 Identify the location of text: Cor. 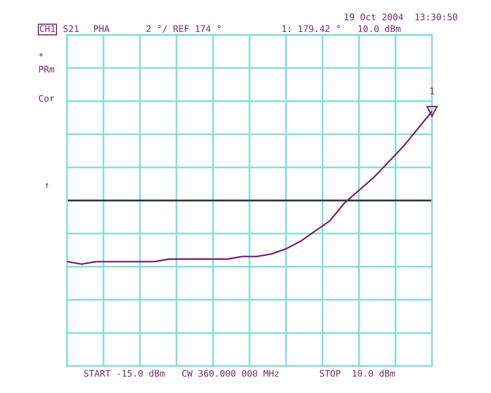
(46, 98).